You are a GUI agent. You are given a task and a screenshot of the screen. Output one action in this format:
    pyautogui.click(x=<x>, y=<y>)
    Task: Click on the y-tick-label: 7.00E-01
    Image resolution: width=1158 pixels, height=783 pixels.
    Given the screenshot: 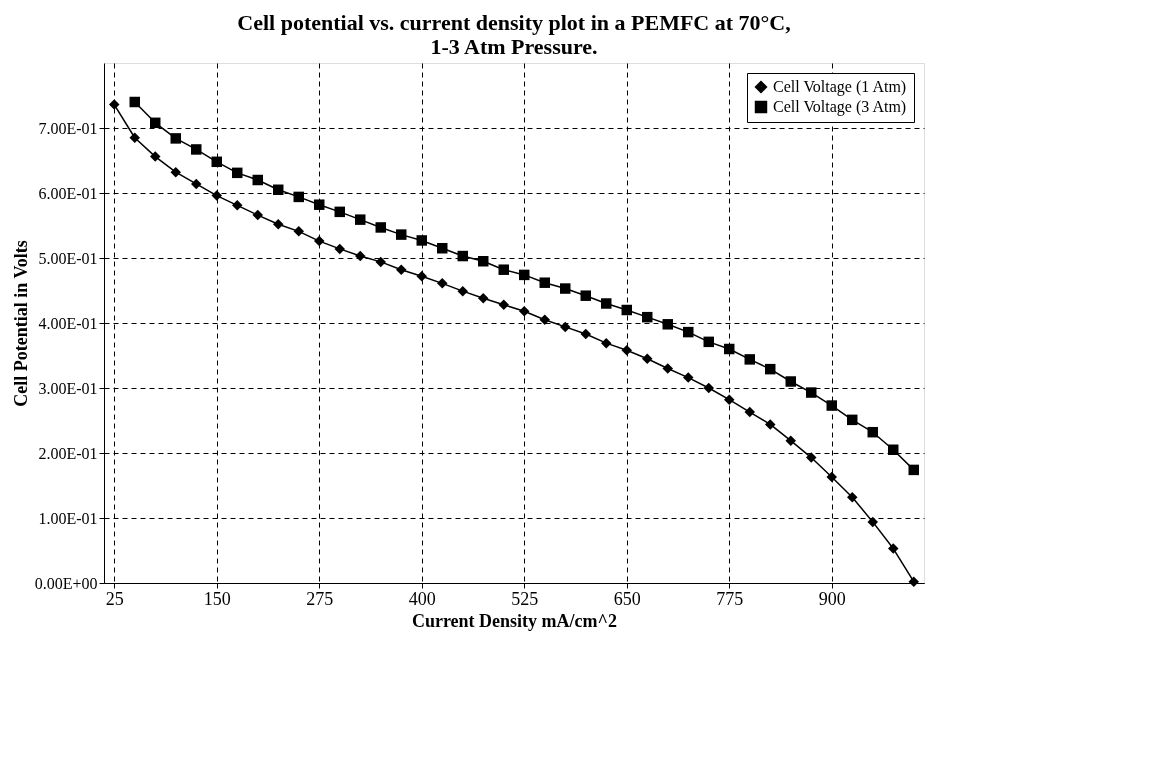 What is the action you would take?
    pyautogui.click(x=68, y=128)
    